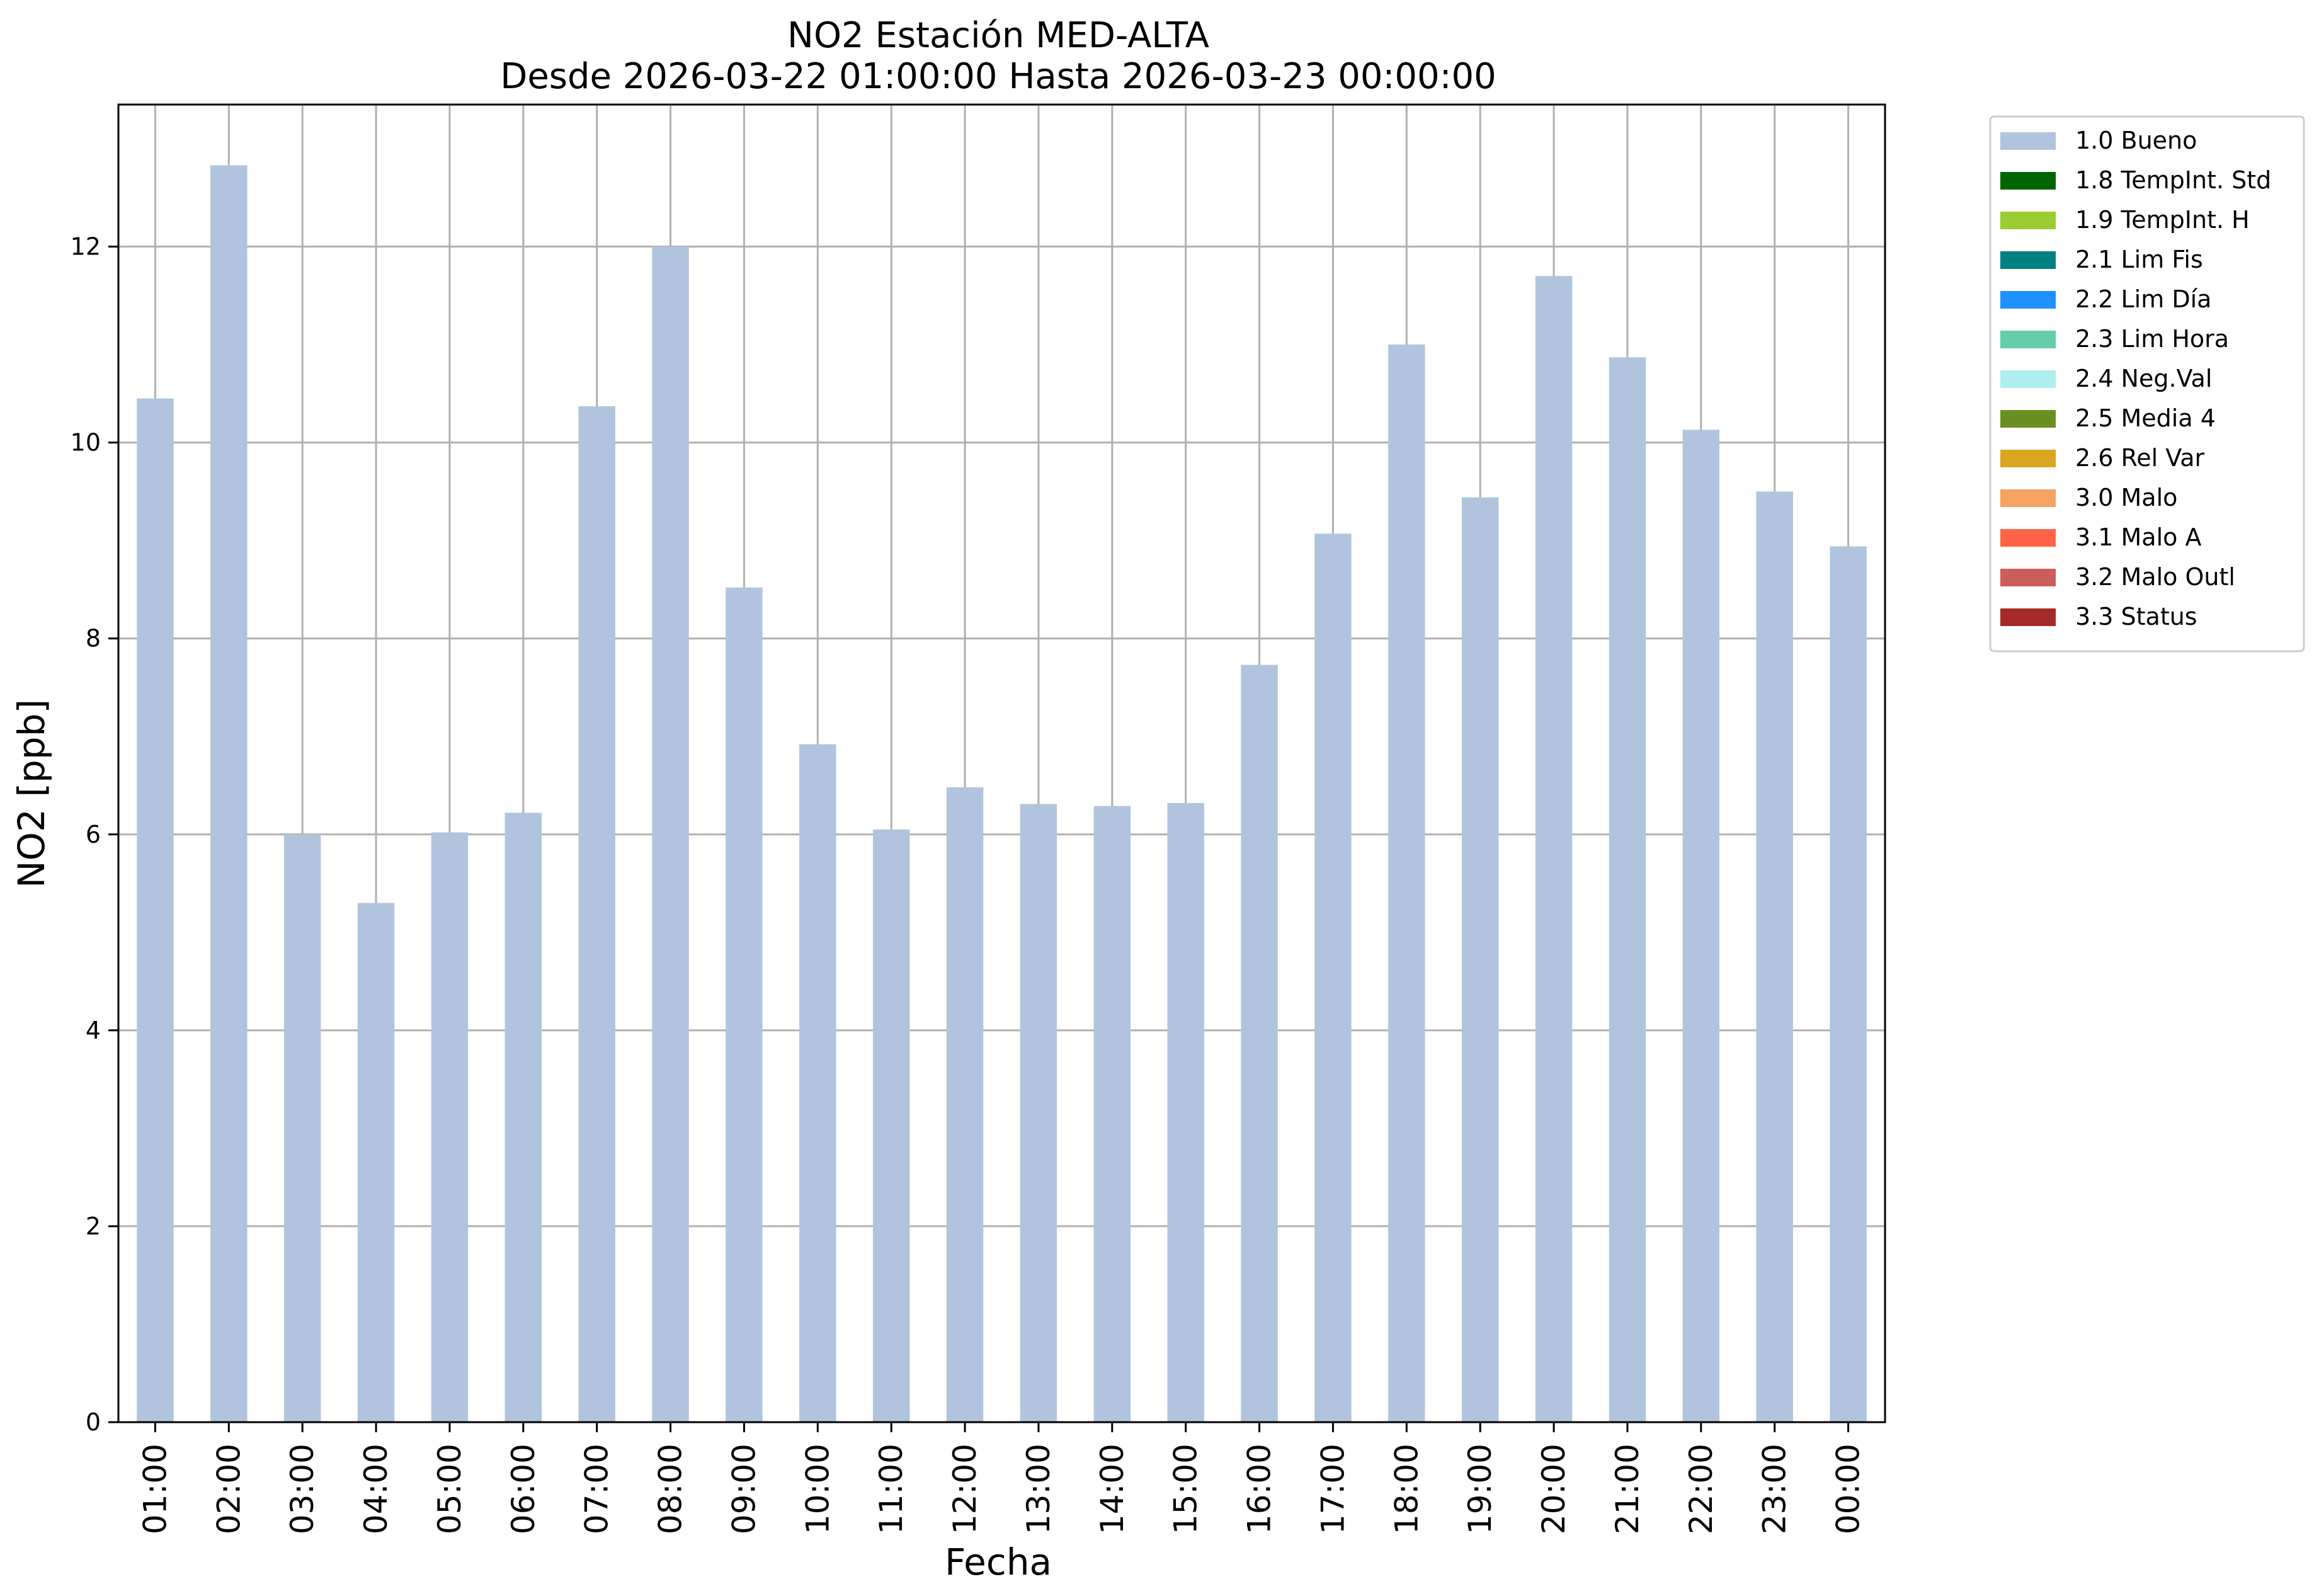 Image resolution: width=2319 pixels, height=1596 pixels. What do you see at coordinates (228, 1489) in the screenshot?
I see `x-tick-label: 02:00` at bounding box center [228, 1489].